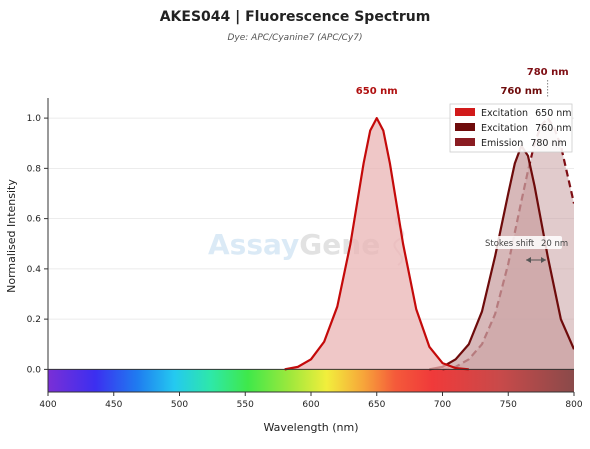 This screenshot has height=449, width=590. I want to click on legend-excitation-760-wavelength: 760 nm, so click(553, 128).